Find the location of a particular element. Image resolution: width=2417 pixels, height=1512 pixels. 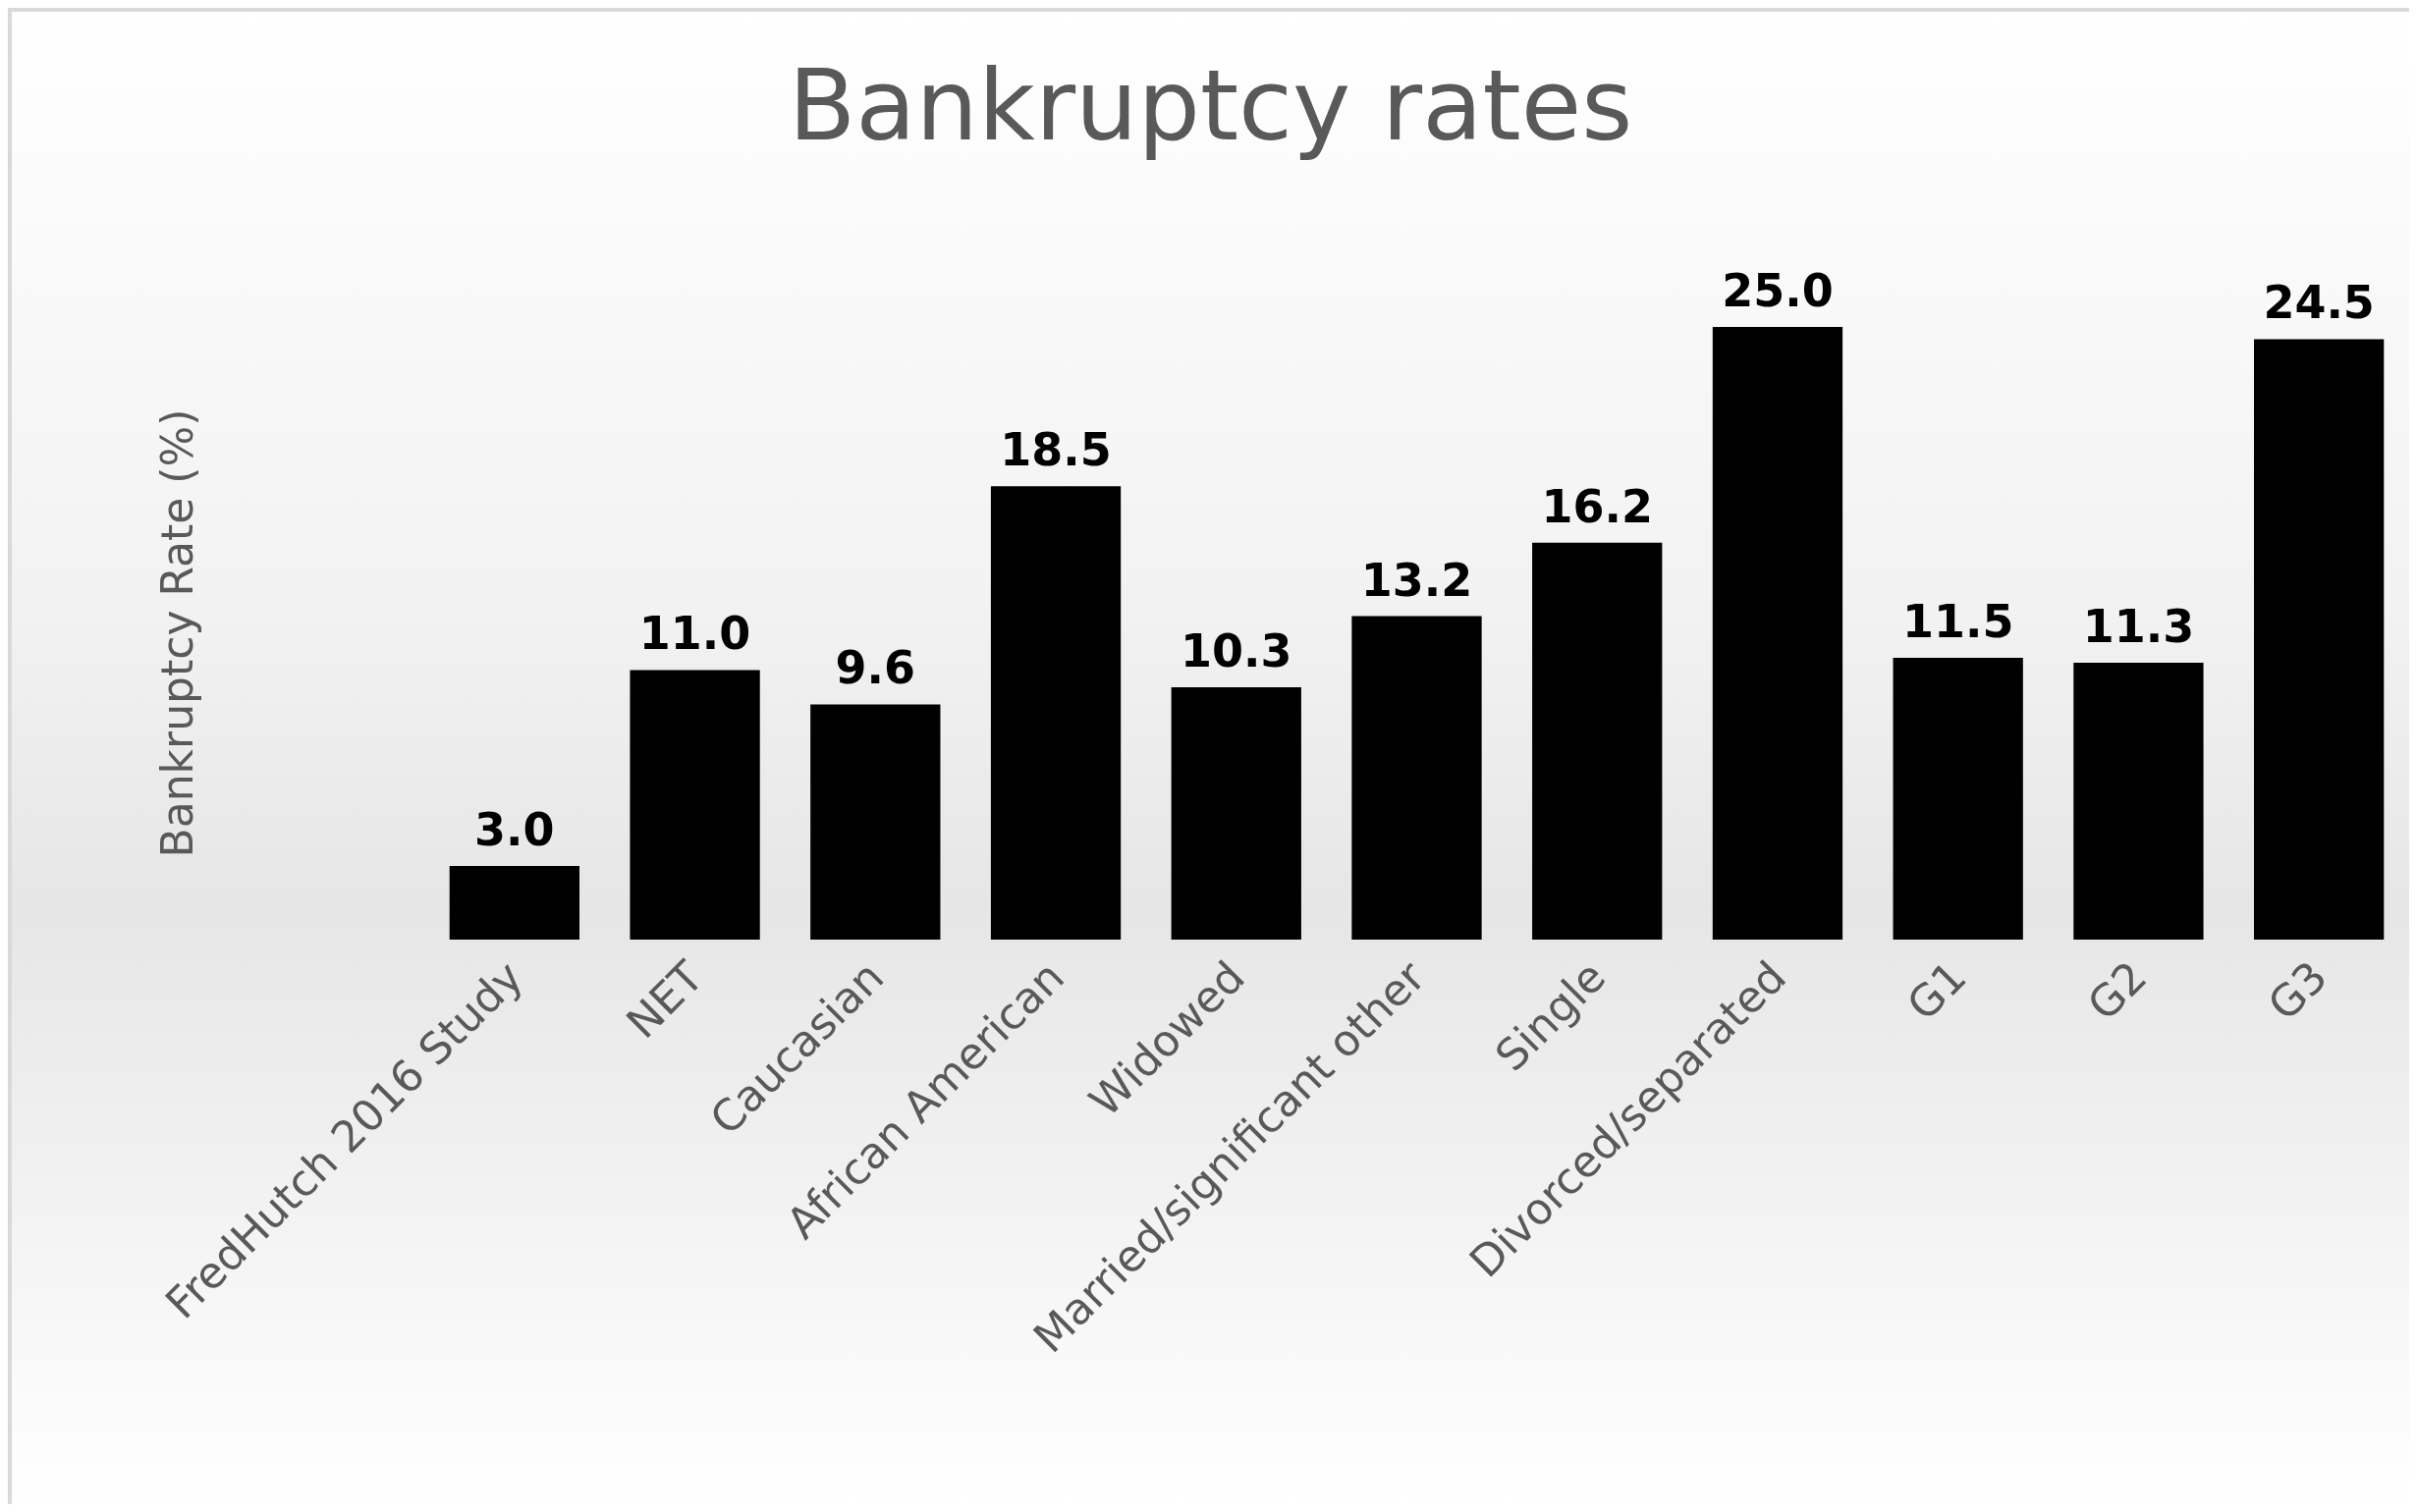

chart-title: Bankruptcy rates is located at coordinates (1211, 105).